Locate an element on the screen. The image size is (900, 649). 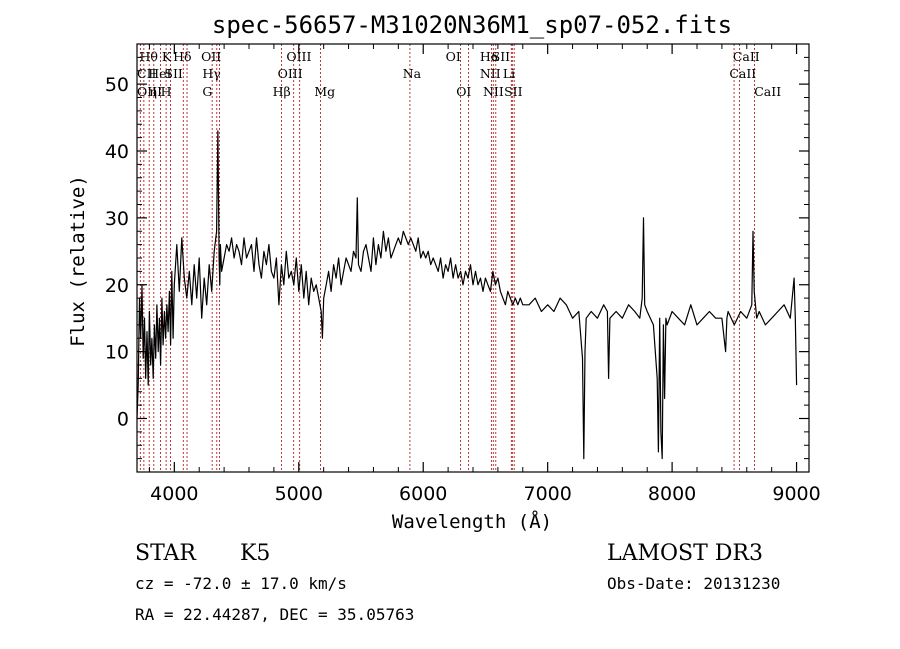
line-marker-label-22: Hβ is located at coordinates (282, 91).